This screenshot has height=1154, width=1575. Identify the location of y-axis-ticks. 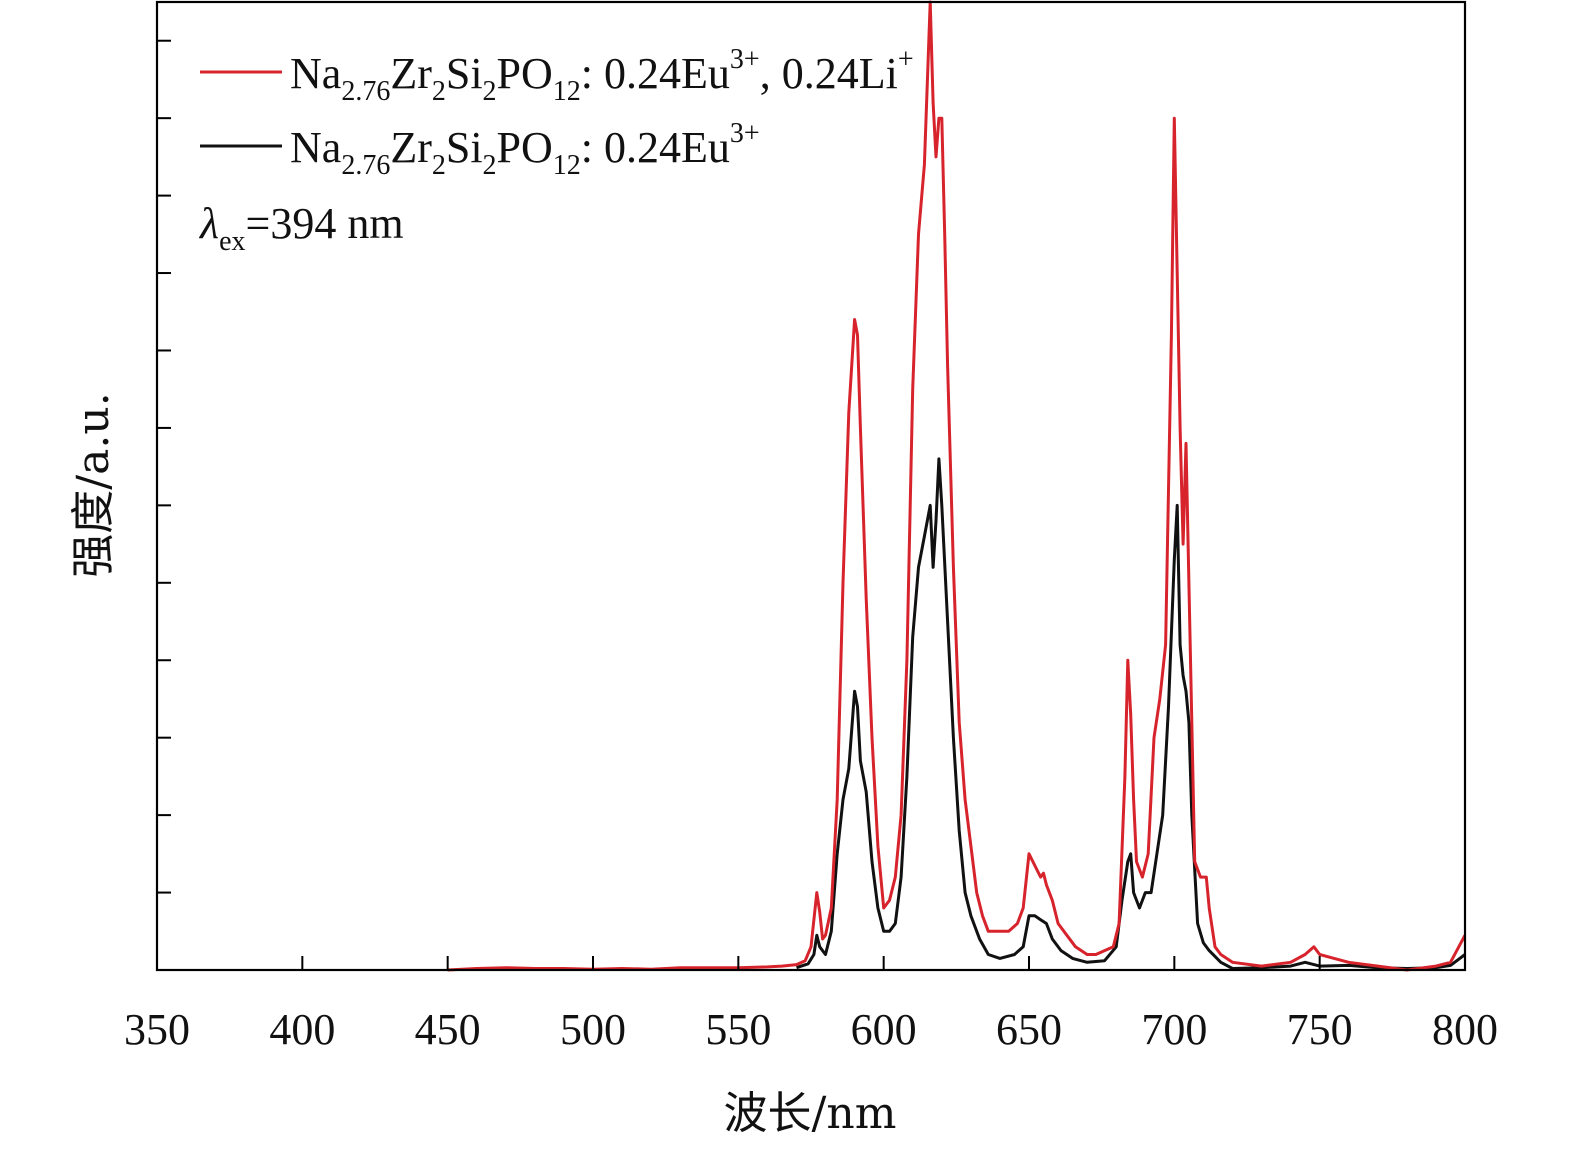
(164, 466).